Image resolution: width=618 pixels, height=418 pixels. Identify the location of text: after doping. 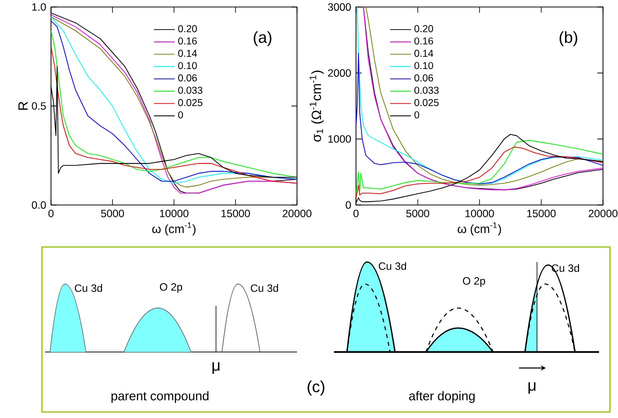
(442, 397).